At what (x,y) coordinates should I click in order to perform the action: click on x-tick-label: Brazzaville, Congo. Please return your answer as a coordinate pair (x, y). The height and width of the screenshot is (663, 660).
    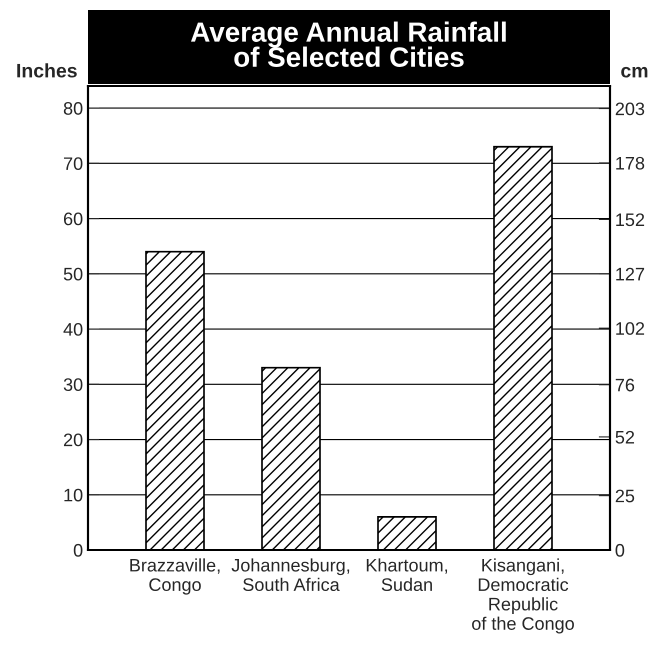
    Looking at the image, I should click on (175, 576).